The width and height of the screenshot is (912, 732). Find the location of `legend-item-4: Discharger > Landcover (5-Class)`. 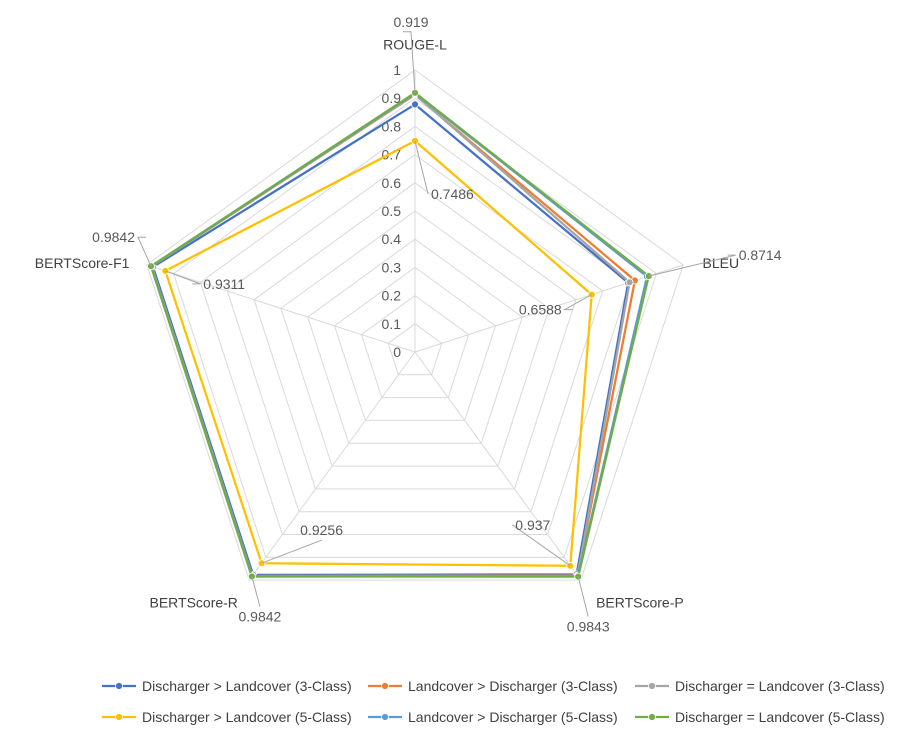

legend-item-4: Discharger > Landcover (5-Class) is located at coordinates (227, 717).